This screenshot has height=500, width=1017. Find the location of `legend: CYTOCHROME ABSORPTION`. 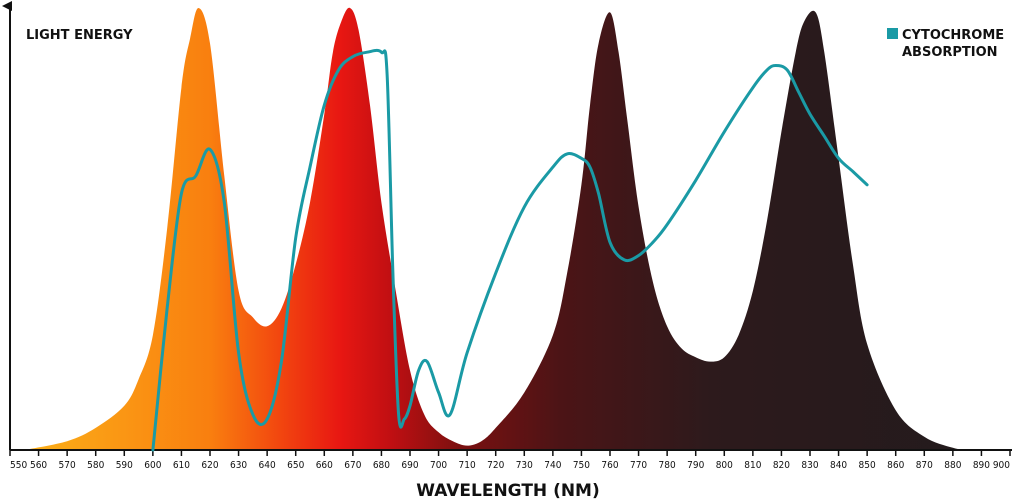

legend: CYTOCHROME ABSORPTION is located at coordinates (945, 44).